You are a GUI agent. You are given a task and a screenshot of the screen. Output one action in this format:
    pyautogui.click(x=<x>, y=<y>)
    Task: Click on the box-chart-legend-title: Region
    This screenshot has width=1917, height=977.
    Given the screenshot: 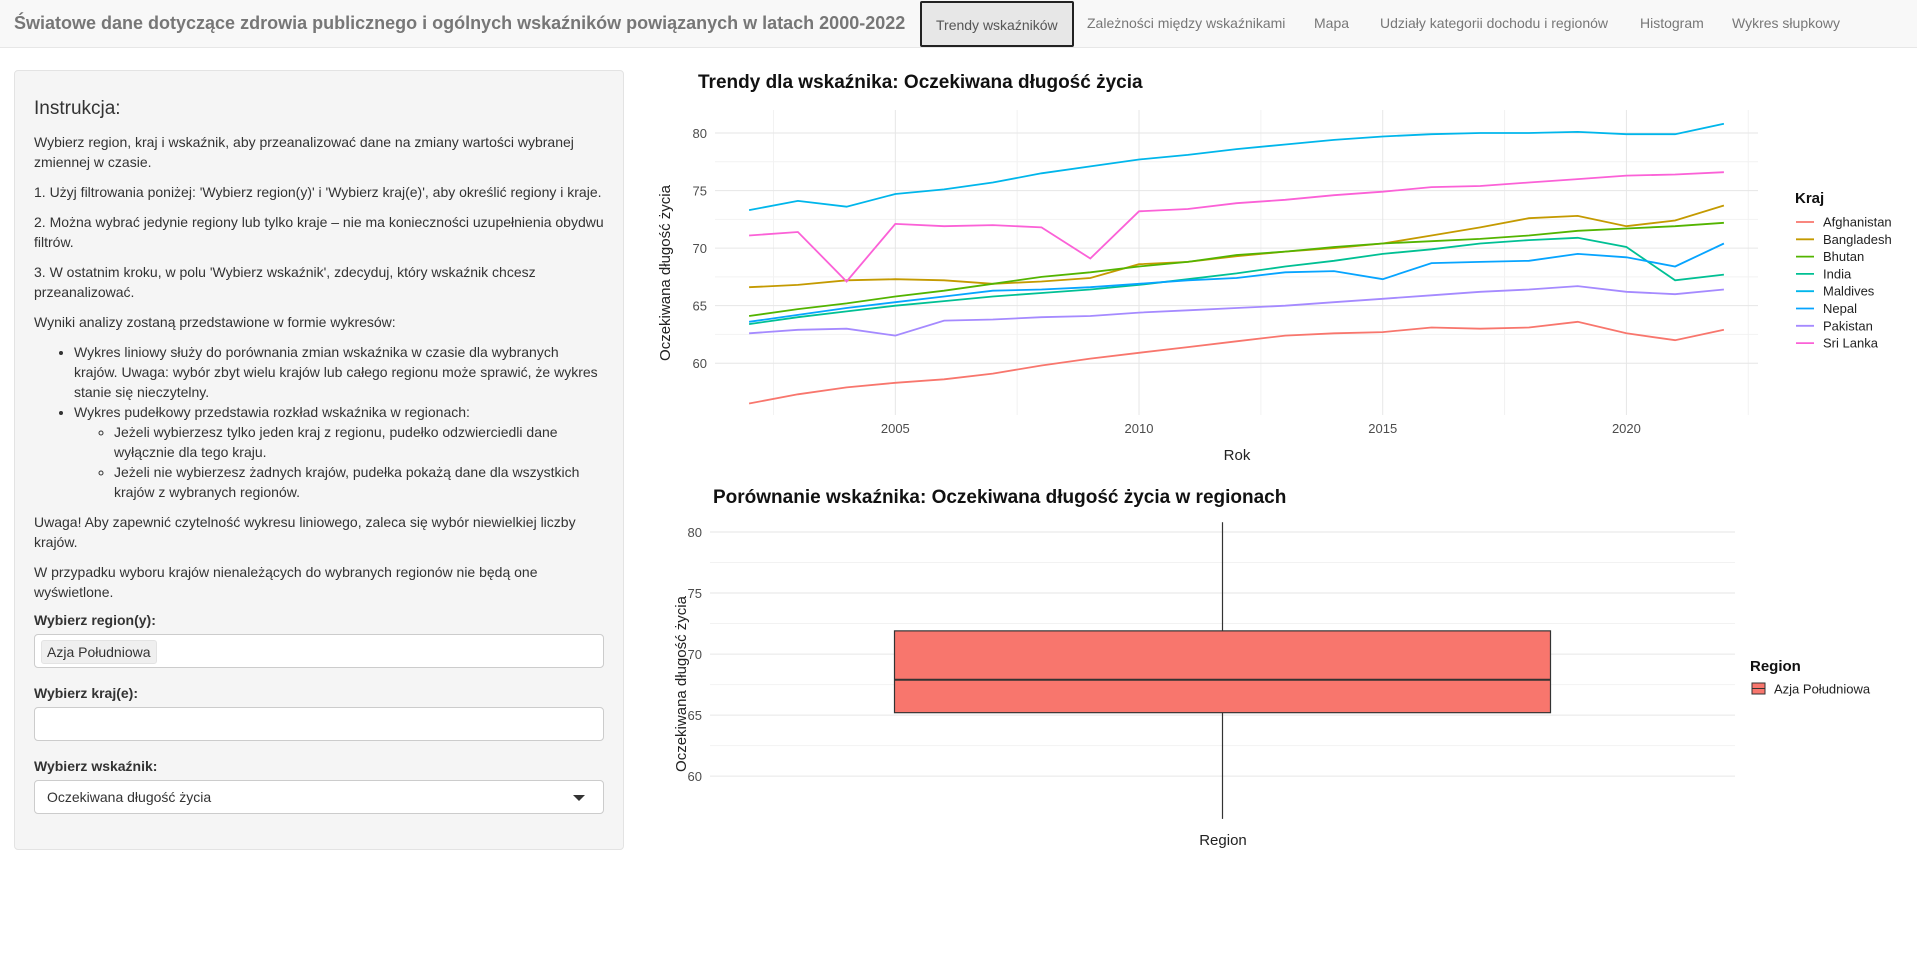 What is the action you would take?
    pyautogui.click(x=1775, y=666)
    